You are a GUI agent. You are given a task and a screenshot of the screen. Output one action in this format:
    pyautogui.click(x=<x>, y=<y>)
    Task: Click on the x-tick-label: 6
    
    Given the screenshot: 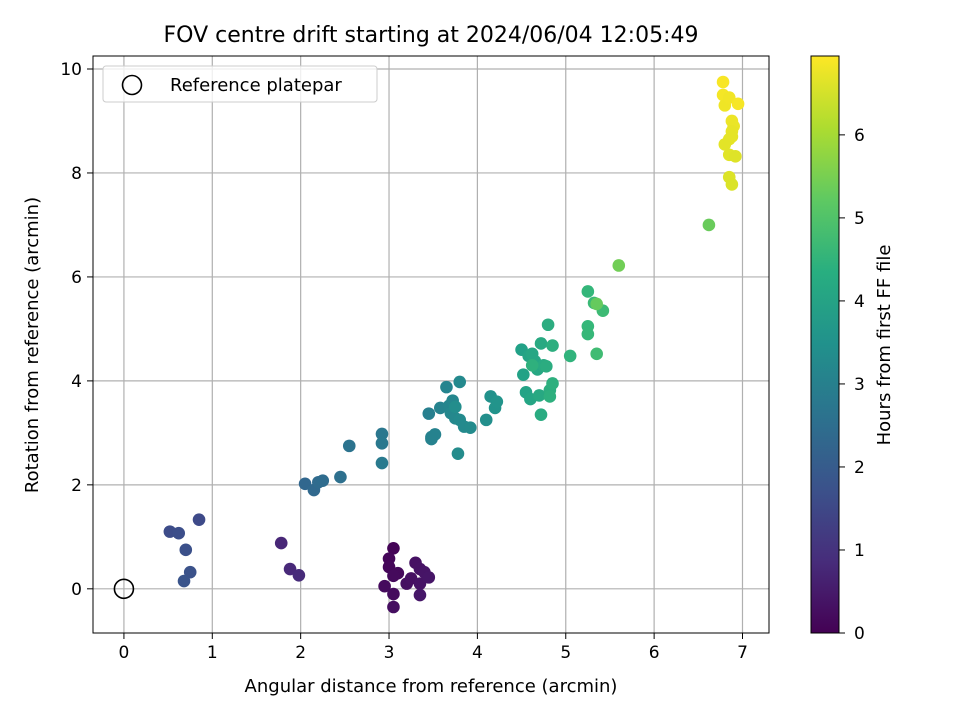 What is the action you would take?
    pyautogui.click(x=654, y=653)
    